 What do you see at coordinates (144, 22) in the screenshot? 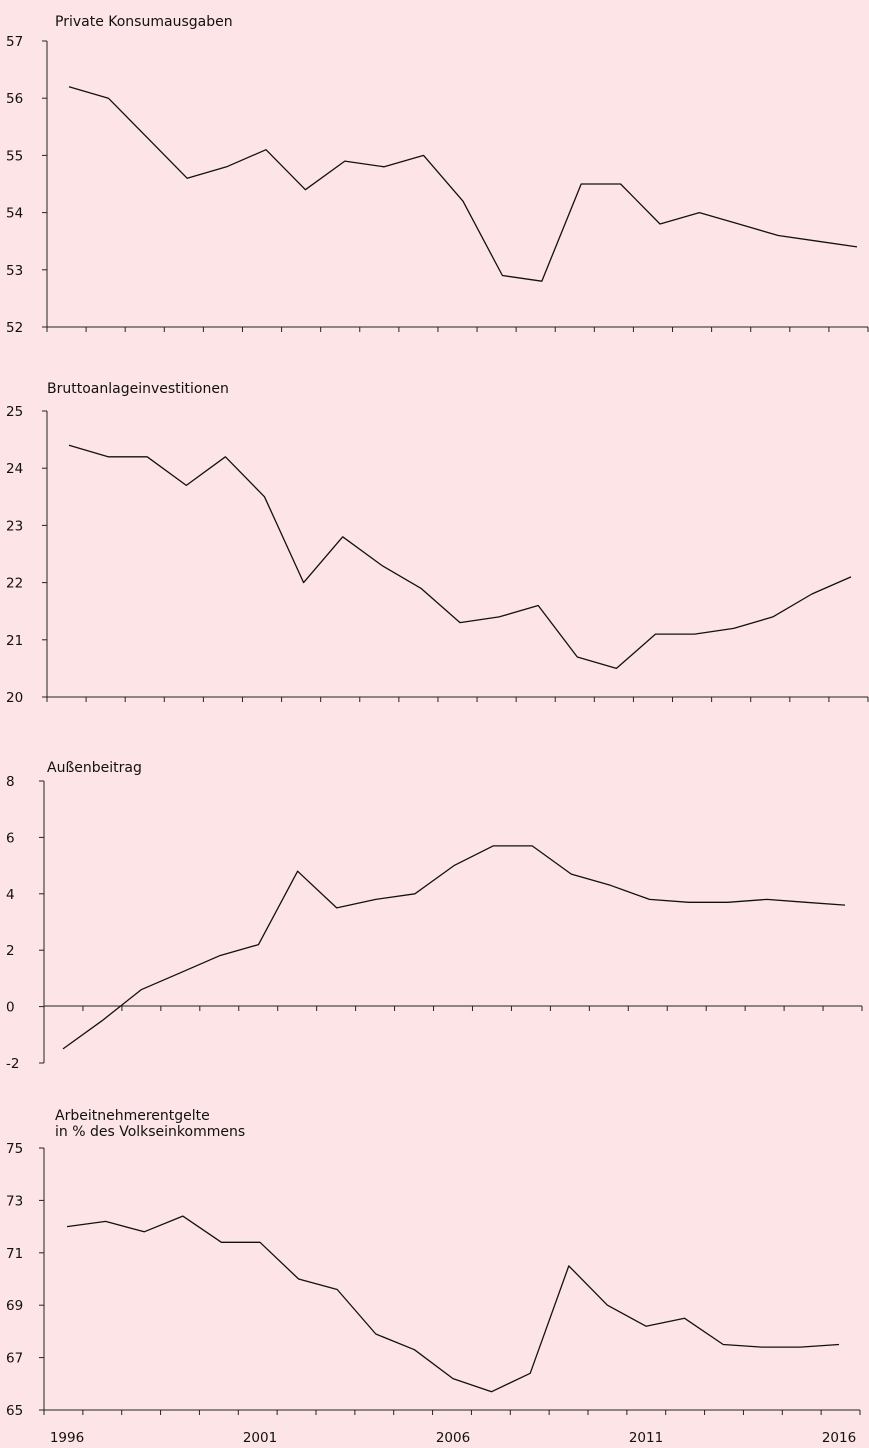
I see `chart-title-line-1: Private Konsumausgaben` at bounding box center [144, 22].